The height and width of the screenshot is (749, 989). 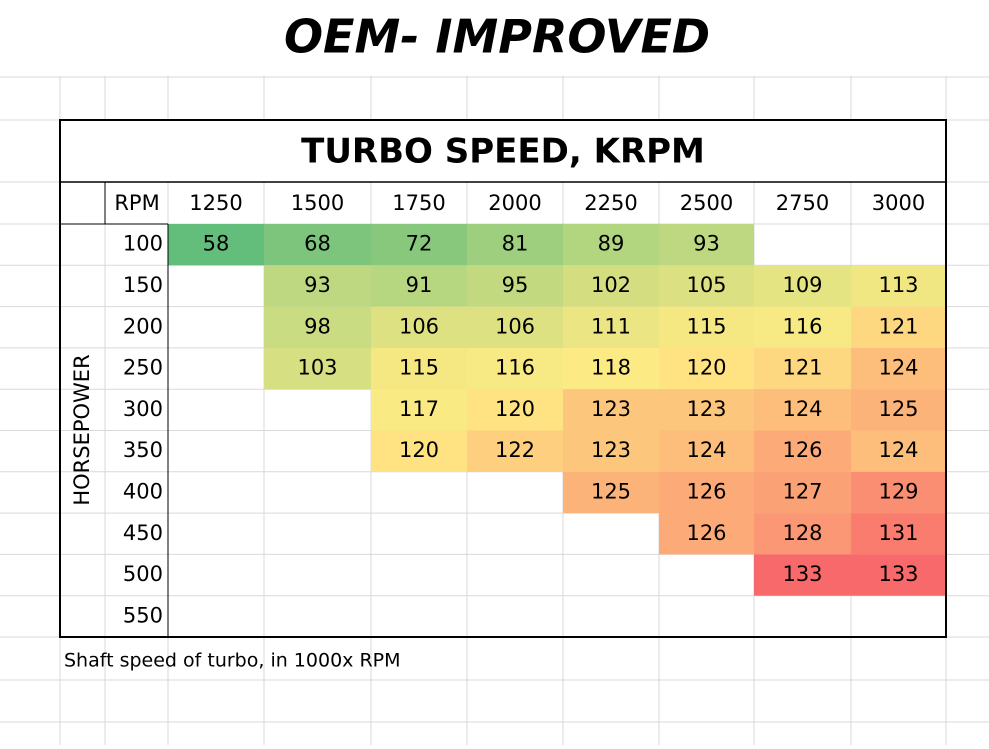 I want to click on footnote: Shaft speed of turbo, in 1000x RPM, so click(x=232, y=661).